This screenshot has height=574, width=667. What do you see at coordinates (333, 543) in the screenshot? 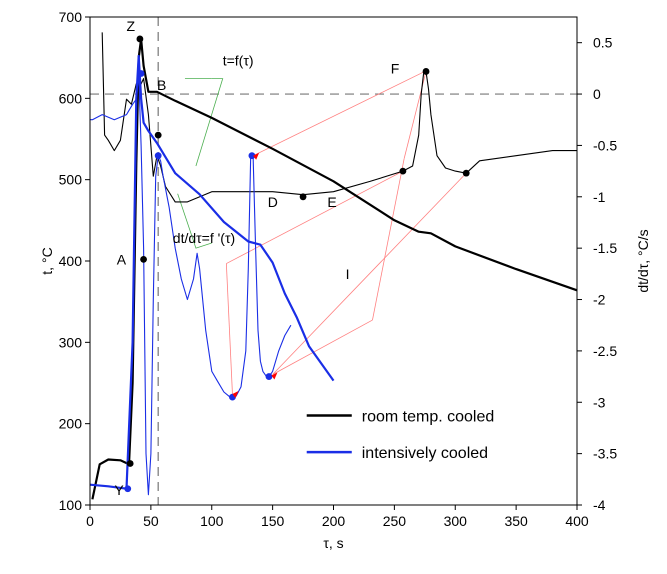
I see `x-axis-label: τ, s` at bounding box center [333, 543].